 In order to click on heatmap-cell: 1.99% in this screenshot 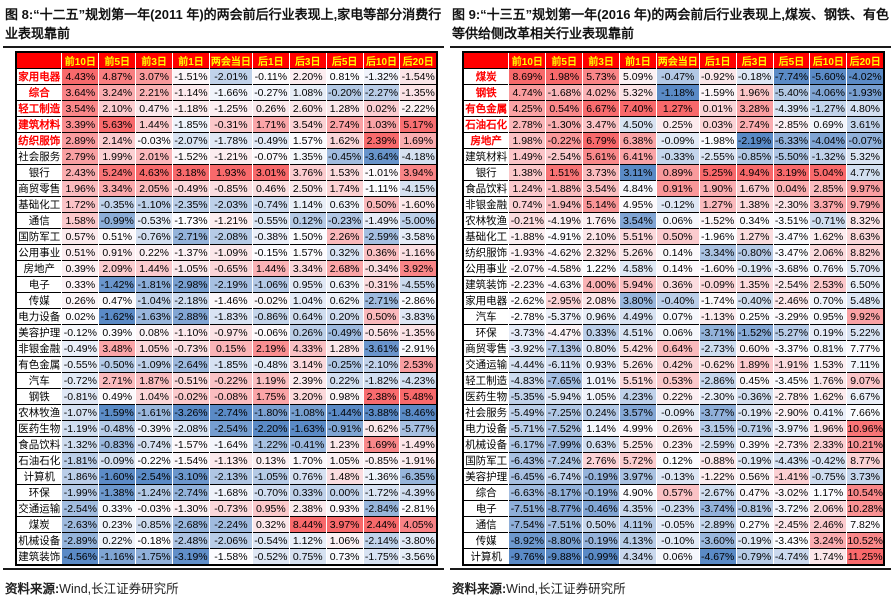, I will do `click(117, 156)`.